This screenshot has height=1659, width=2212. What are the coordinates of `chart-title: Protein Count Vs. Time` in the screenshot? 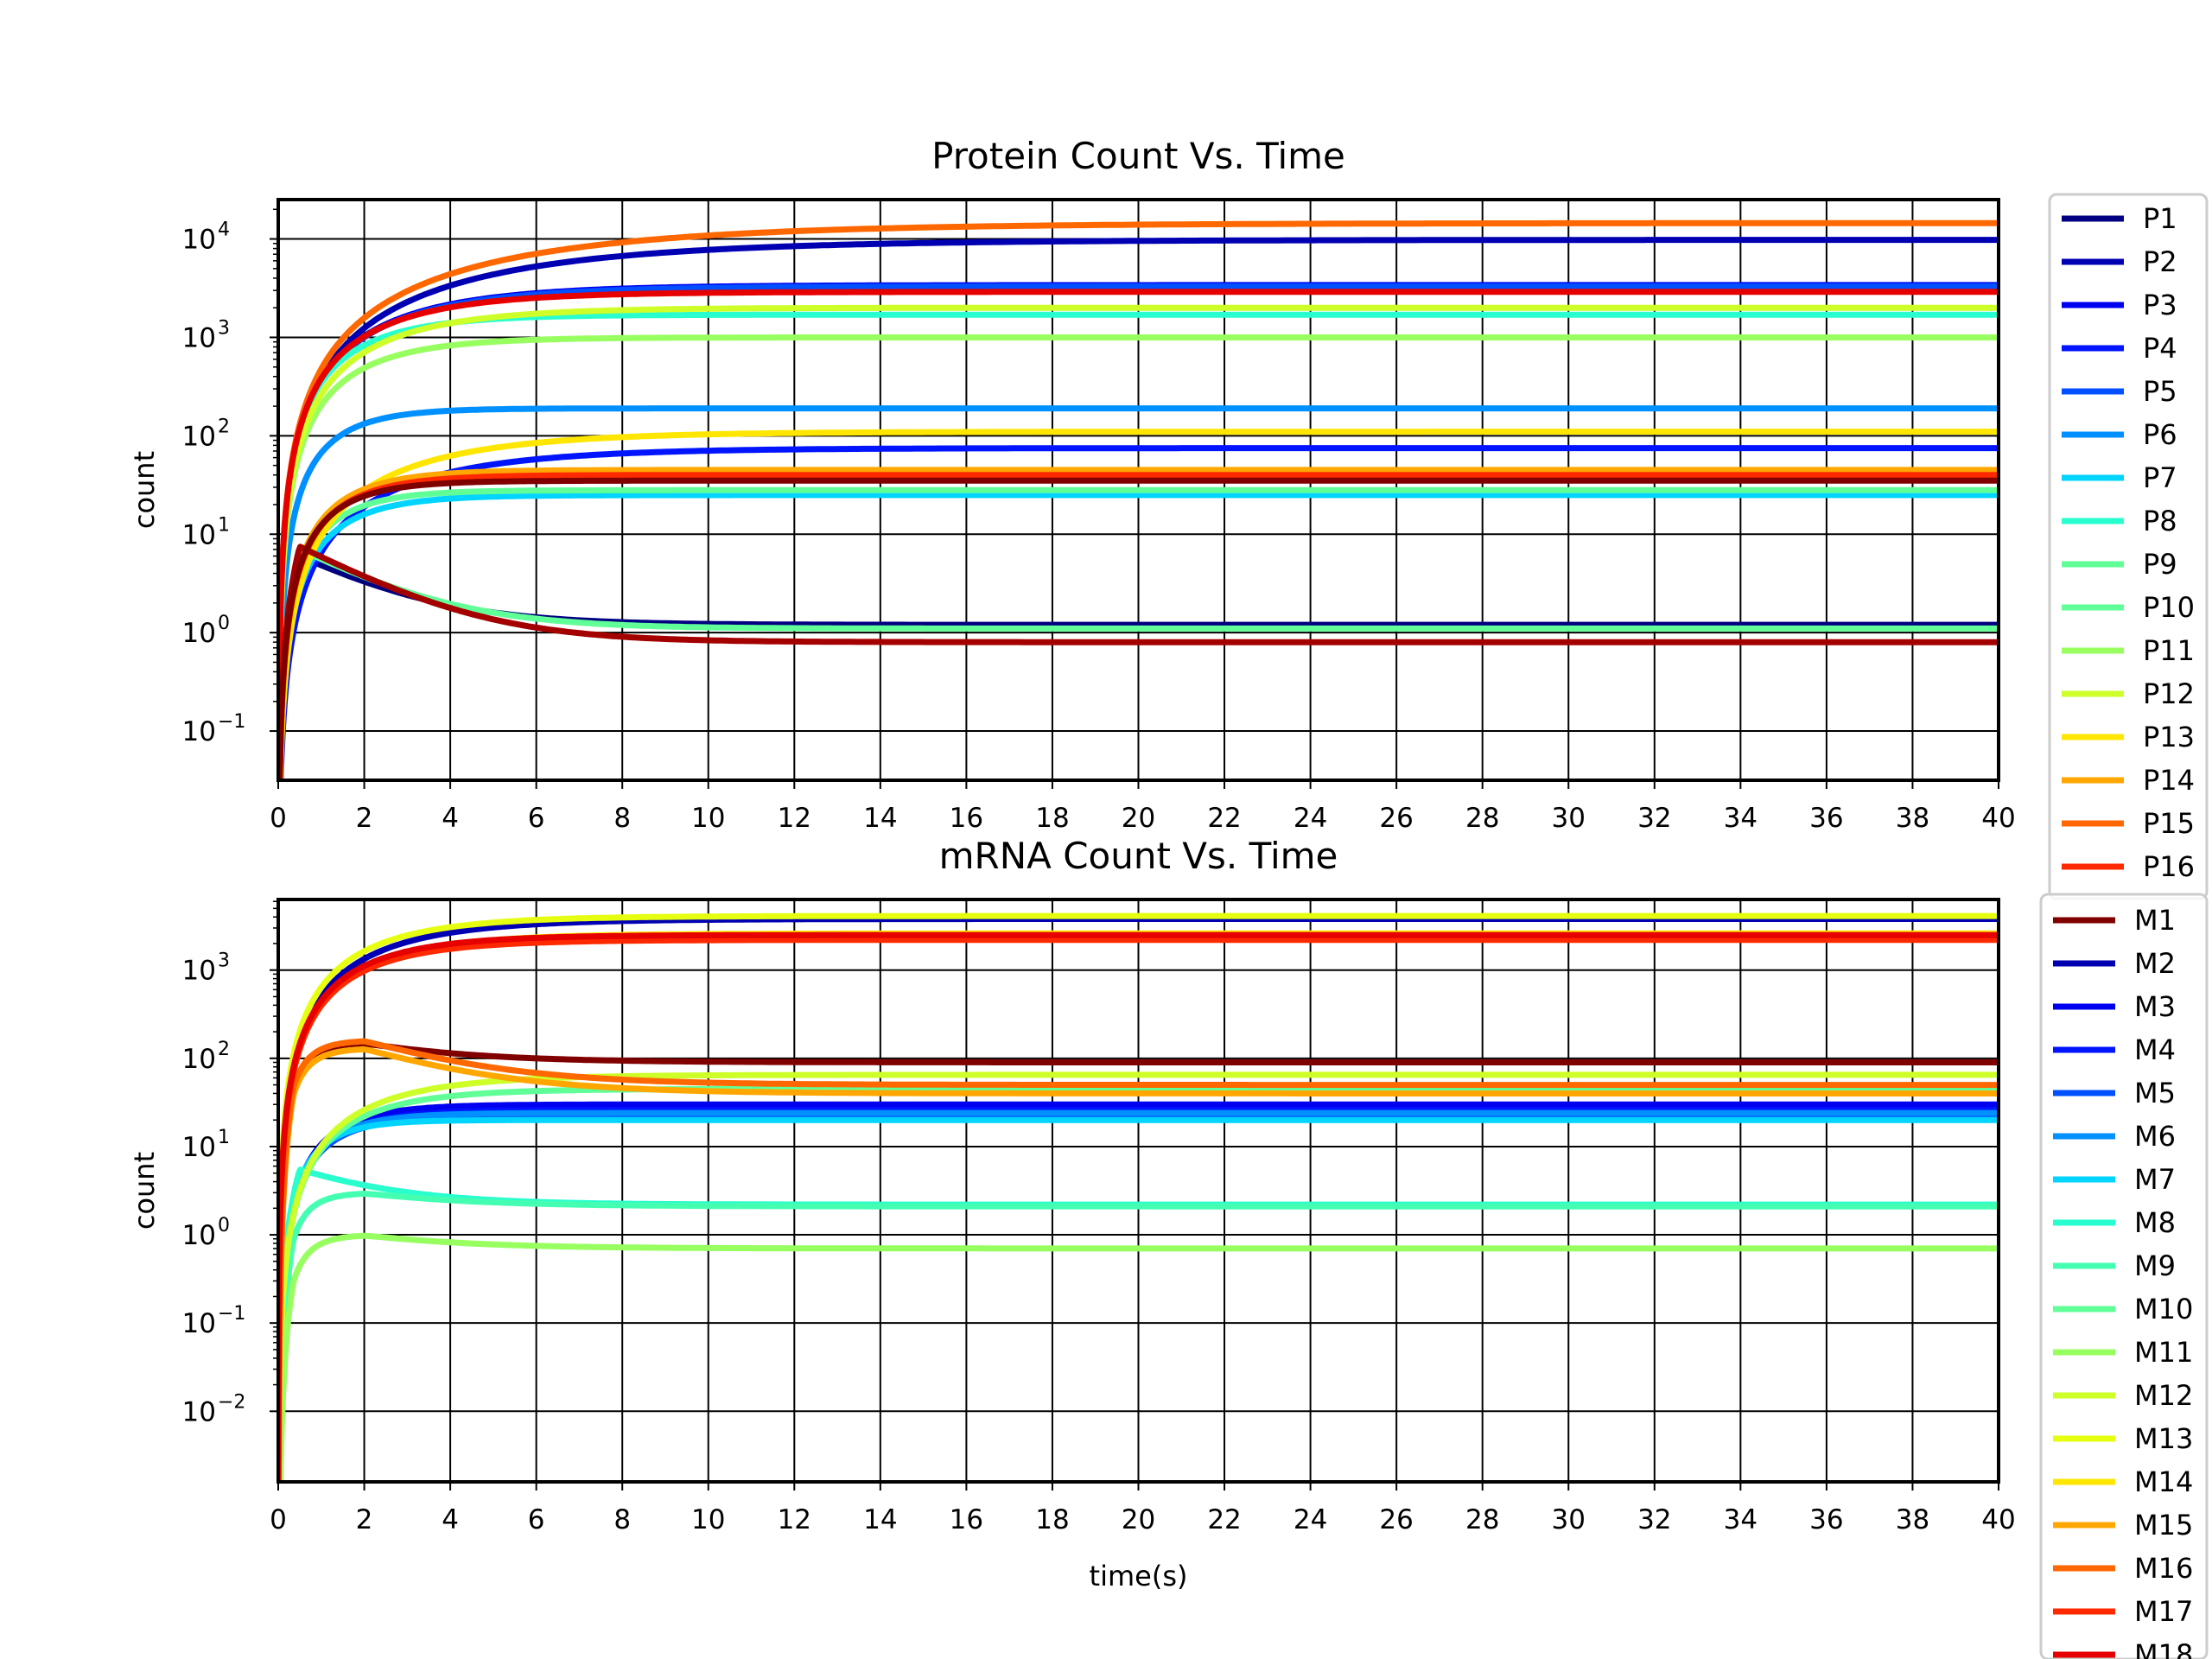 It's located at (1138, 156).